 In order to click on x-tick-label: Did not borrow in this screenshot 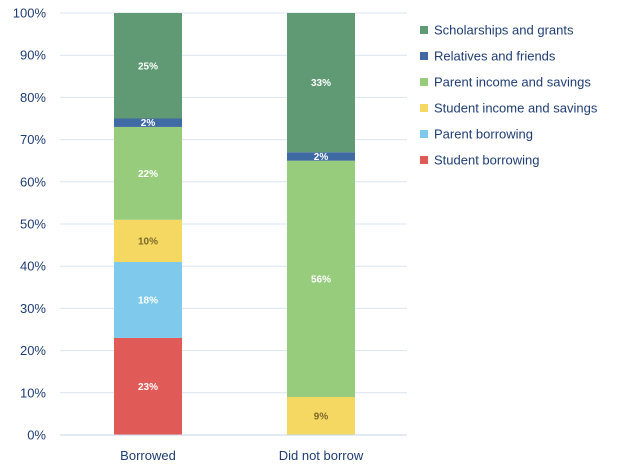, I will do `click(321, 455)`.